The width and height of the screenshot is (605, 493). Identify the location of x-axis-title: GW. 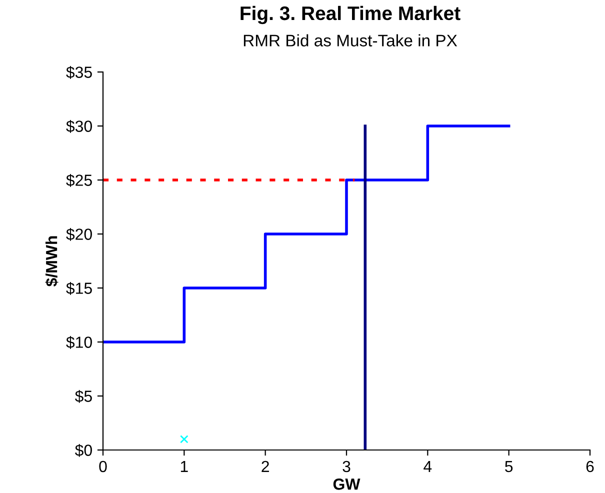
(346, 484).